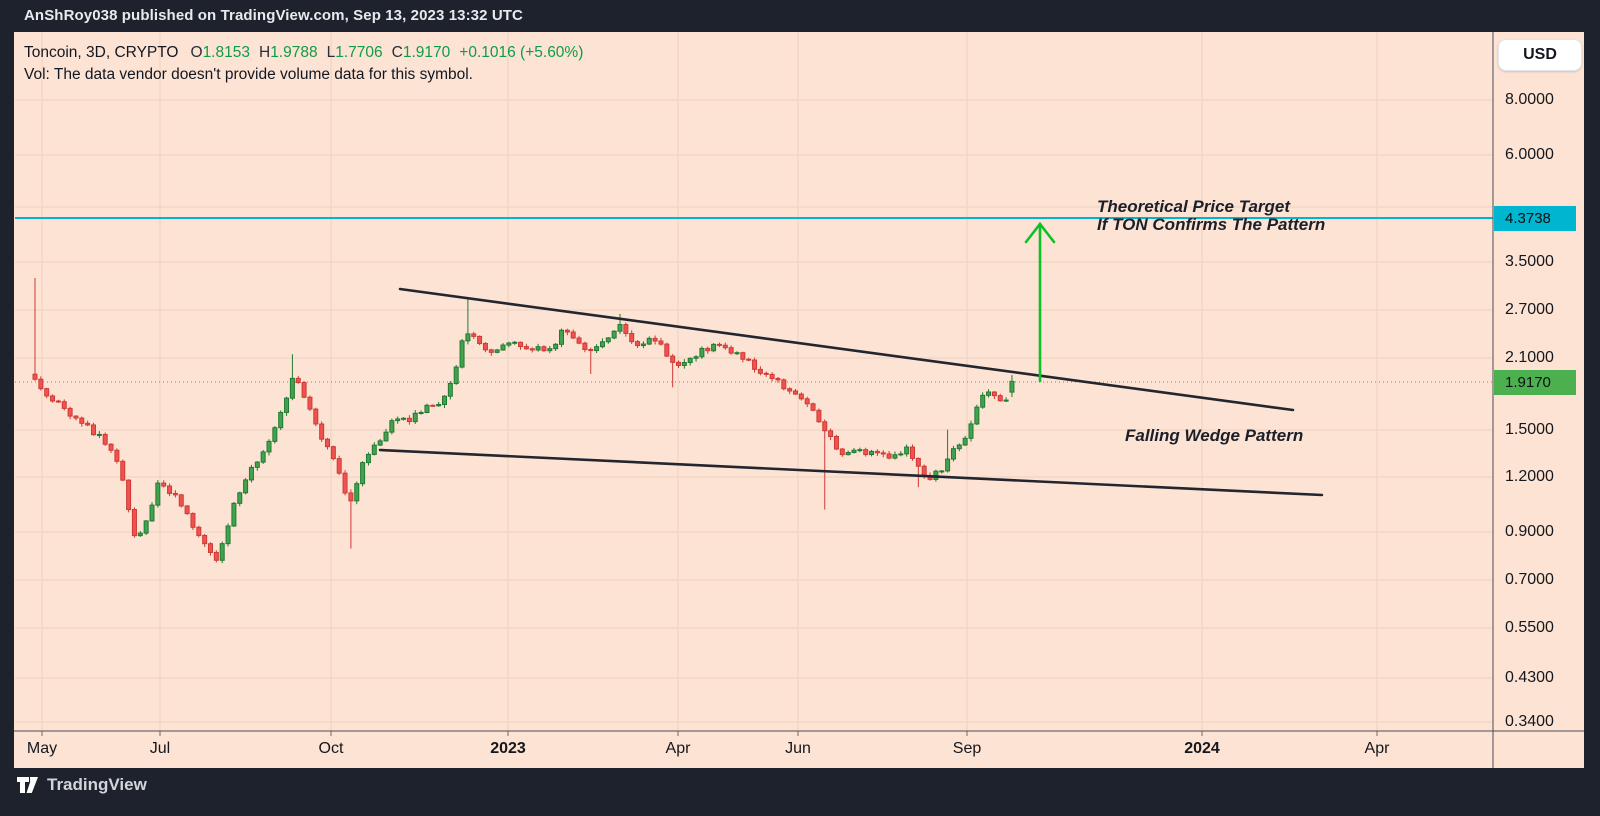 Image resolution: width=1600 pixels, height=816 pixels. I want to click on price-axis-label: 8.0000, so click(1529, 99).